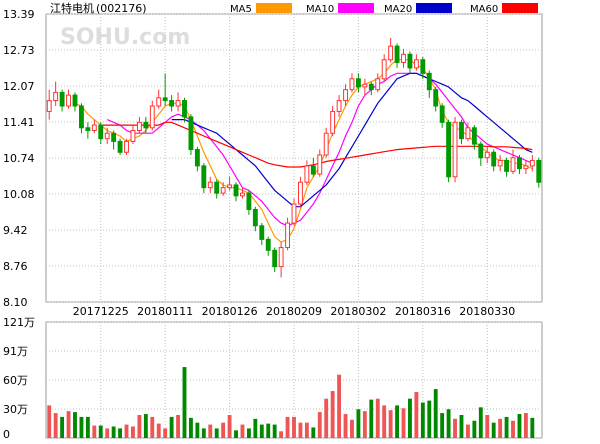 This screenshot has height=444, width=600. What do you see at coordinates (358, 311) in the screenshot?
I see `date-tick-label: 20180302` at bounding box center [358, 311].